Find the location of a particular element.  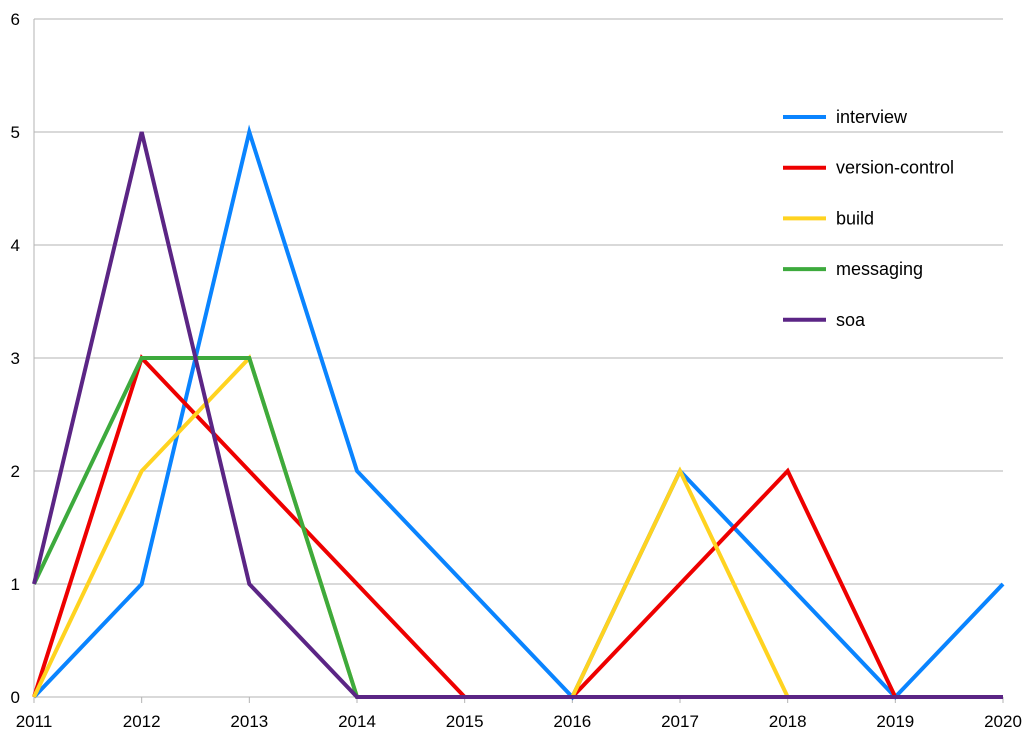

x-tick-label: 2017 is located at coordinates (680, 721).